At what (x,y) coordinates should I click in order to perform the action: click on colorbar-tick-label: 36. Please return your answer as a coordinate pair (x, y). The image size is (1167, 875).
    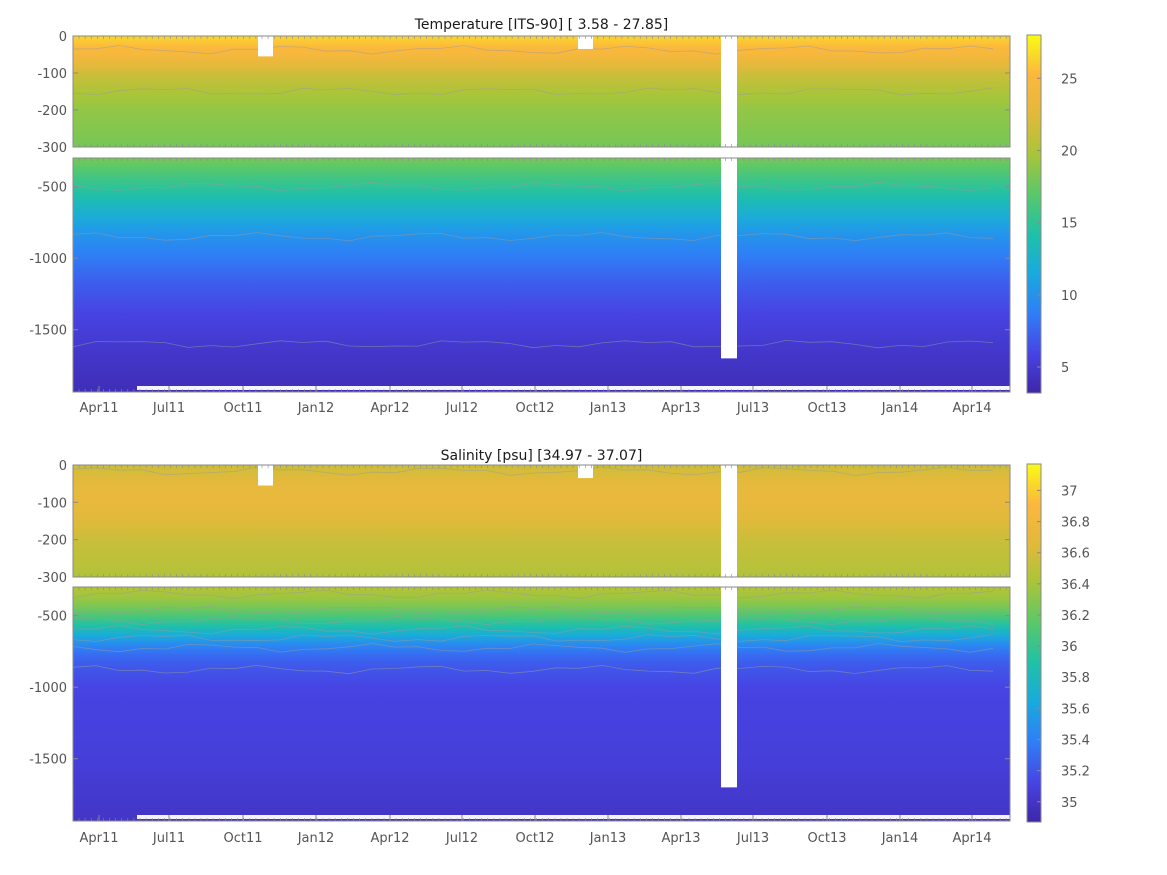
    Looking at the image, I should click on (1069, 647).